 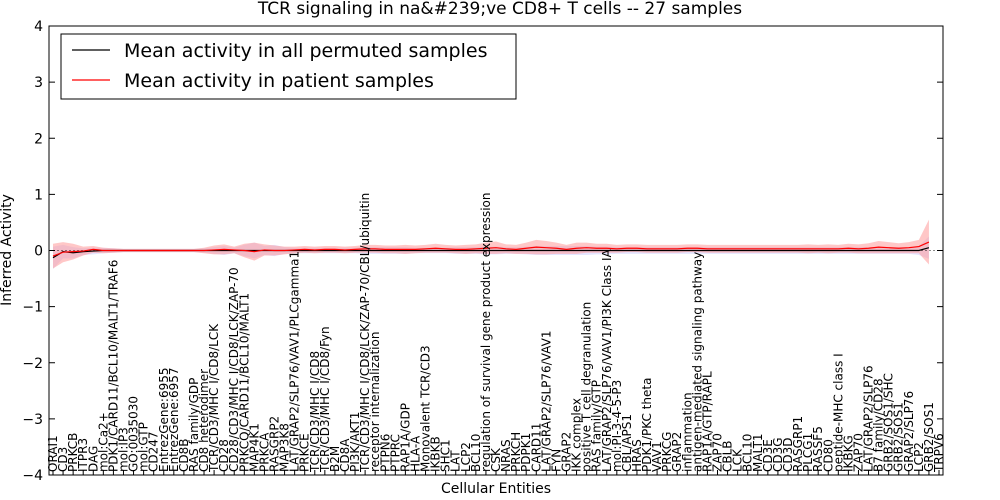 I want to click on entity-label: LAT/GRAP2/SLP76/VAV1, so click(x=546, y=401).